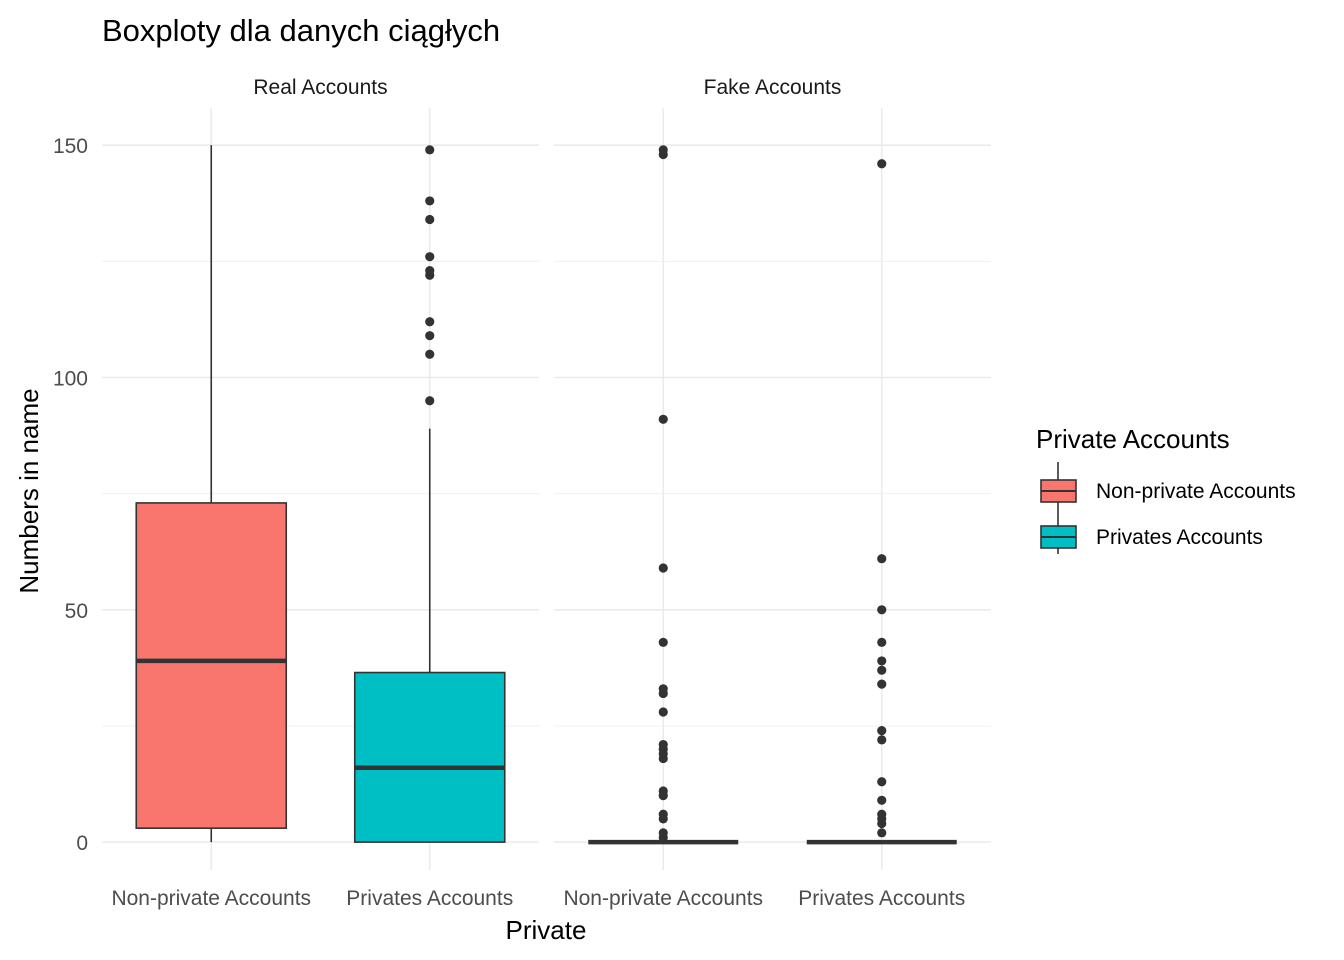 Image resolution: width=1344 pixels, height=960 pixels. What do you see at coordinates (429, 494) in the screenshot?
I see `box-real-private` at bounding box center [429, 494].